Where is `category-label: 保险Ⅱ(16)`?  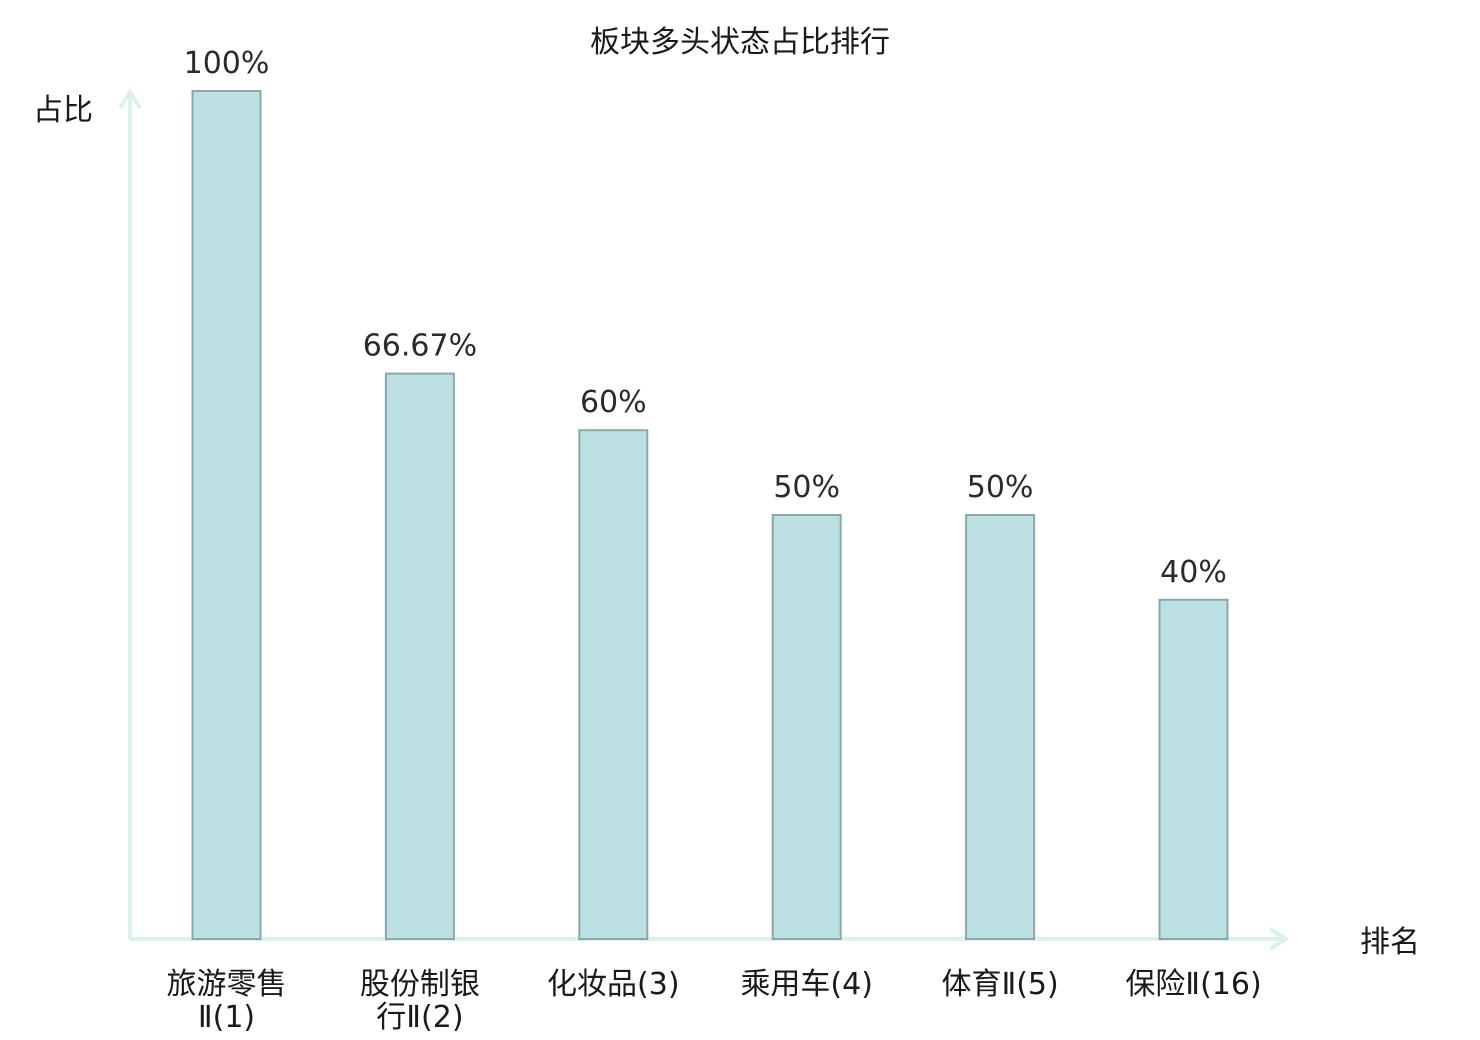
category-label: 保险Ⅱ(16) is located at coordinates (1193, 984).